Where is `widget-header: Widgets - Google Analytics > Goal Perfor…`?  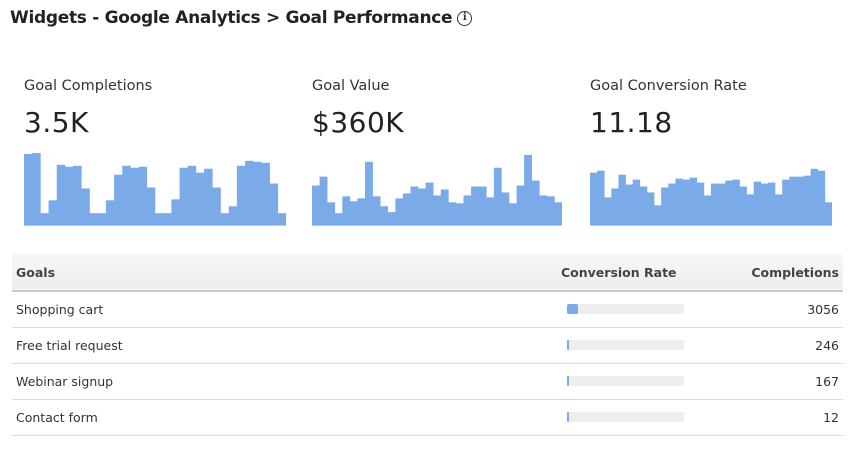 widget-header: Widgets - Google Analytics > Goal Perfor… is located at coordinates (241, 18).